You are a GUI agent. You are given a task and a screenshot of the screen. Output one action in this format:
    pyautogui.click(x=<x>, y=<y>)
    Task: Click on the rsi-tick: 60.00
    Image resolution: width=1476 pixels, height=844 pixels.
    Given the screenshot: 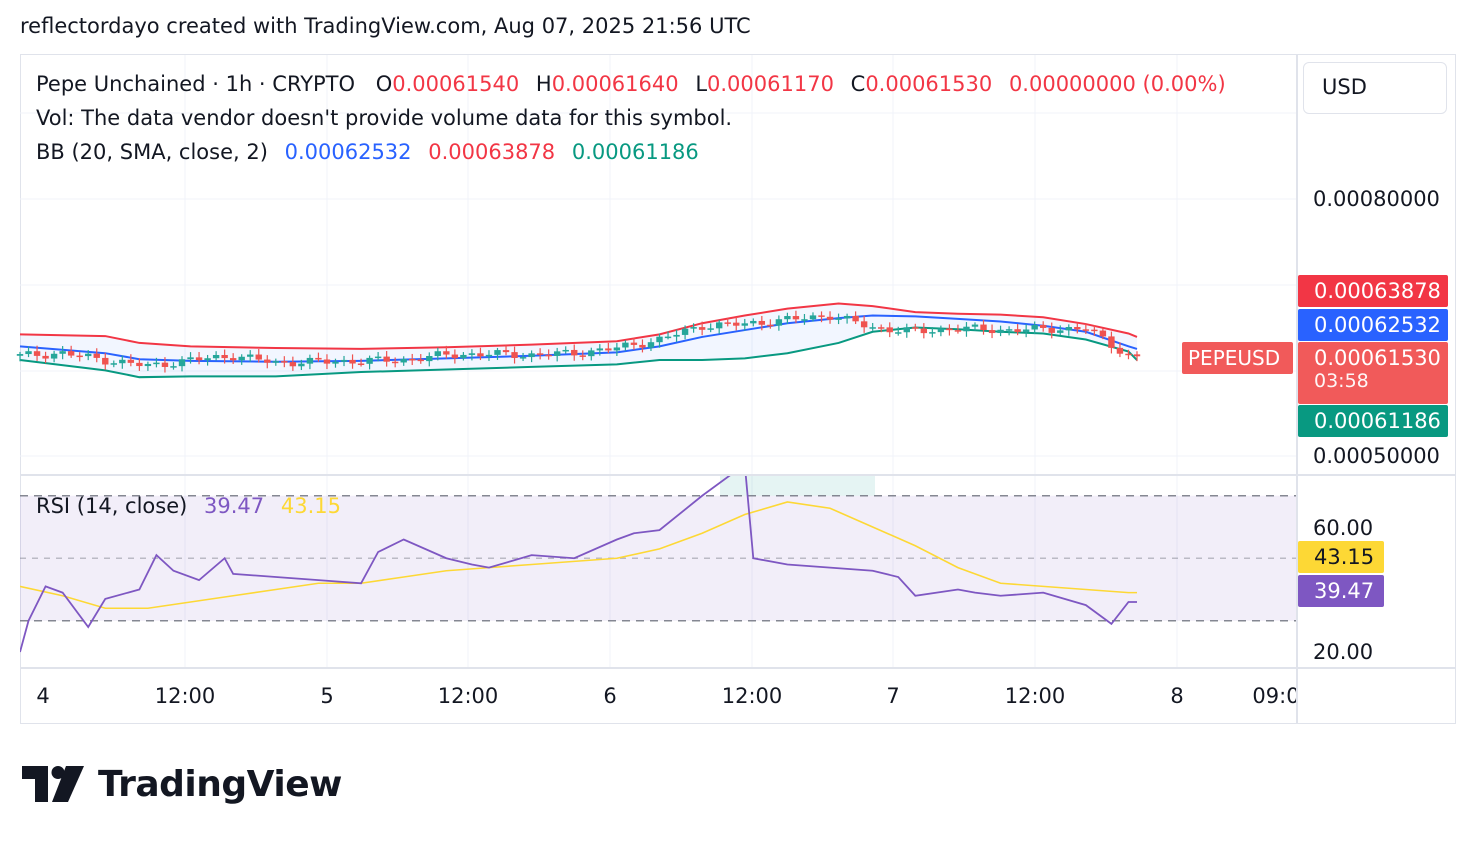 What is the action you would take?
    pyautogui.click(x=1343, y=528)
    